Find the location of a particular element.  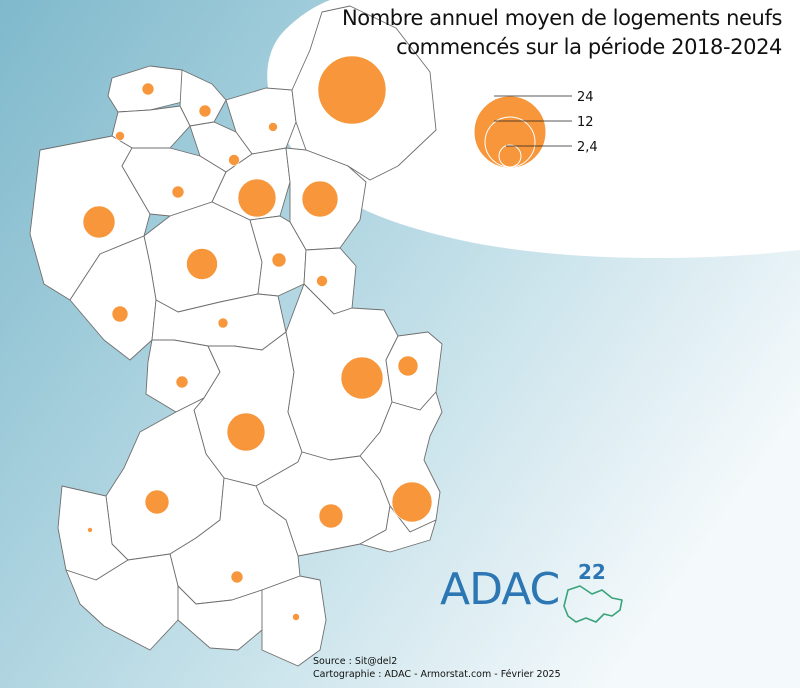

legend-label-24: 24 is located at coordinates (585, 97).